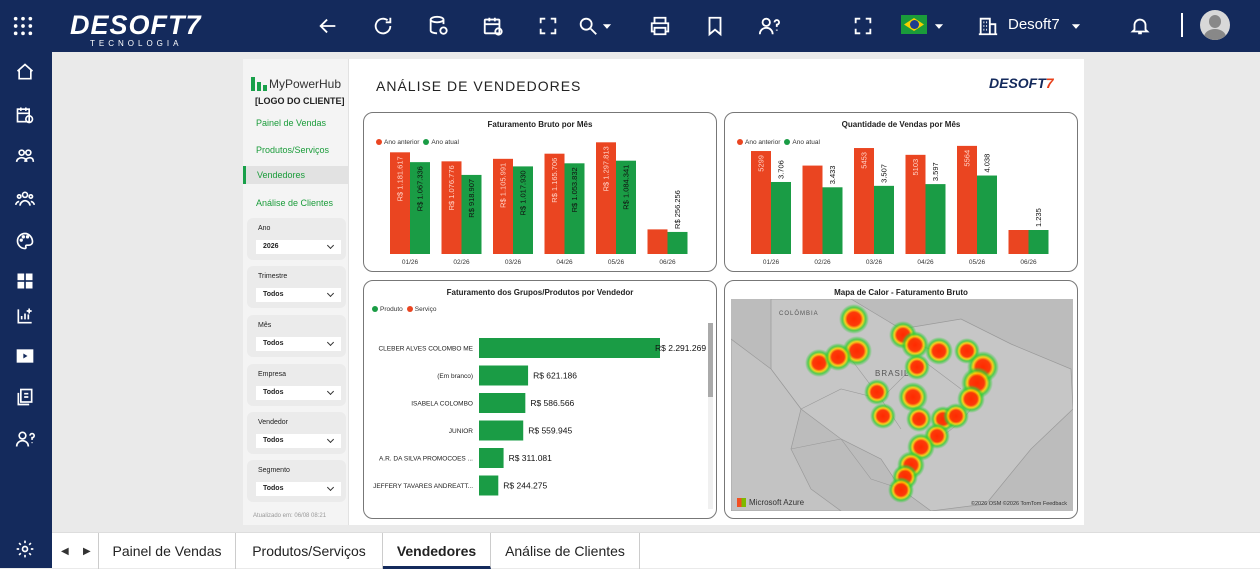 This screenshot has width=1260, height=569. I want to click on tick-label: 01/26, so click(410, 262).